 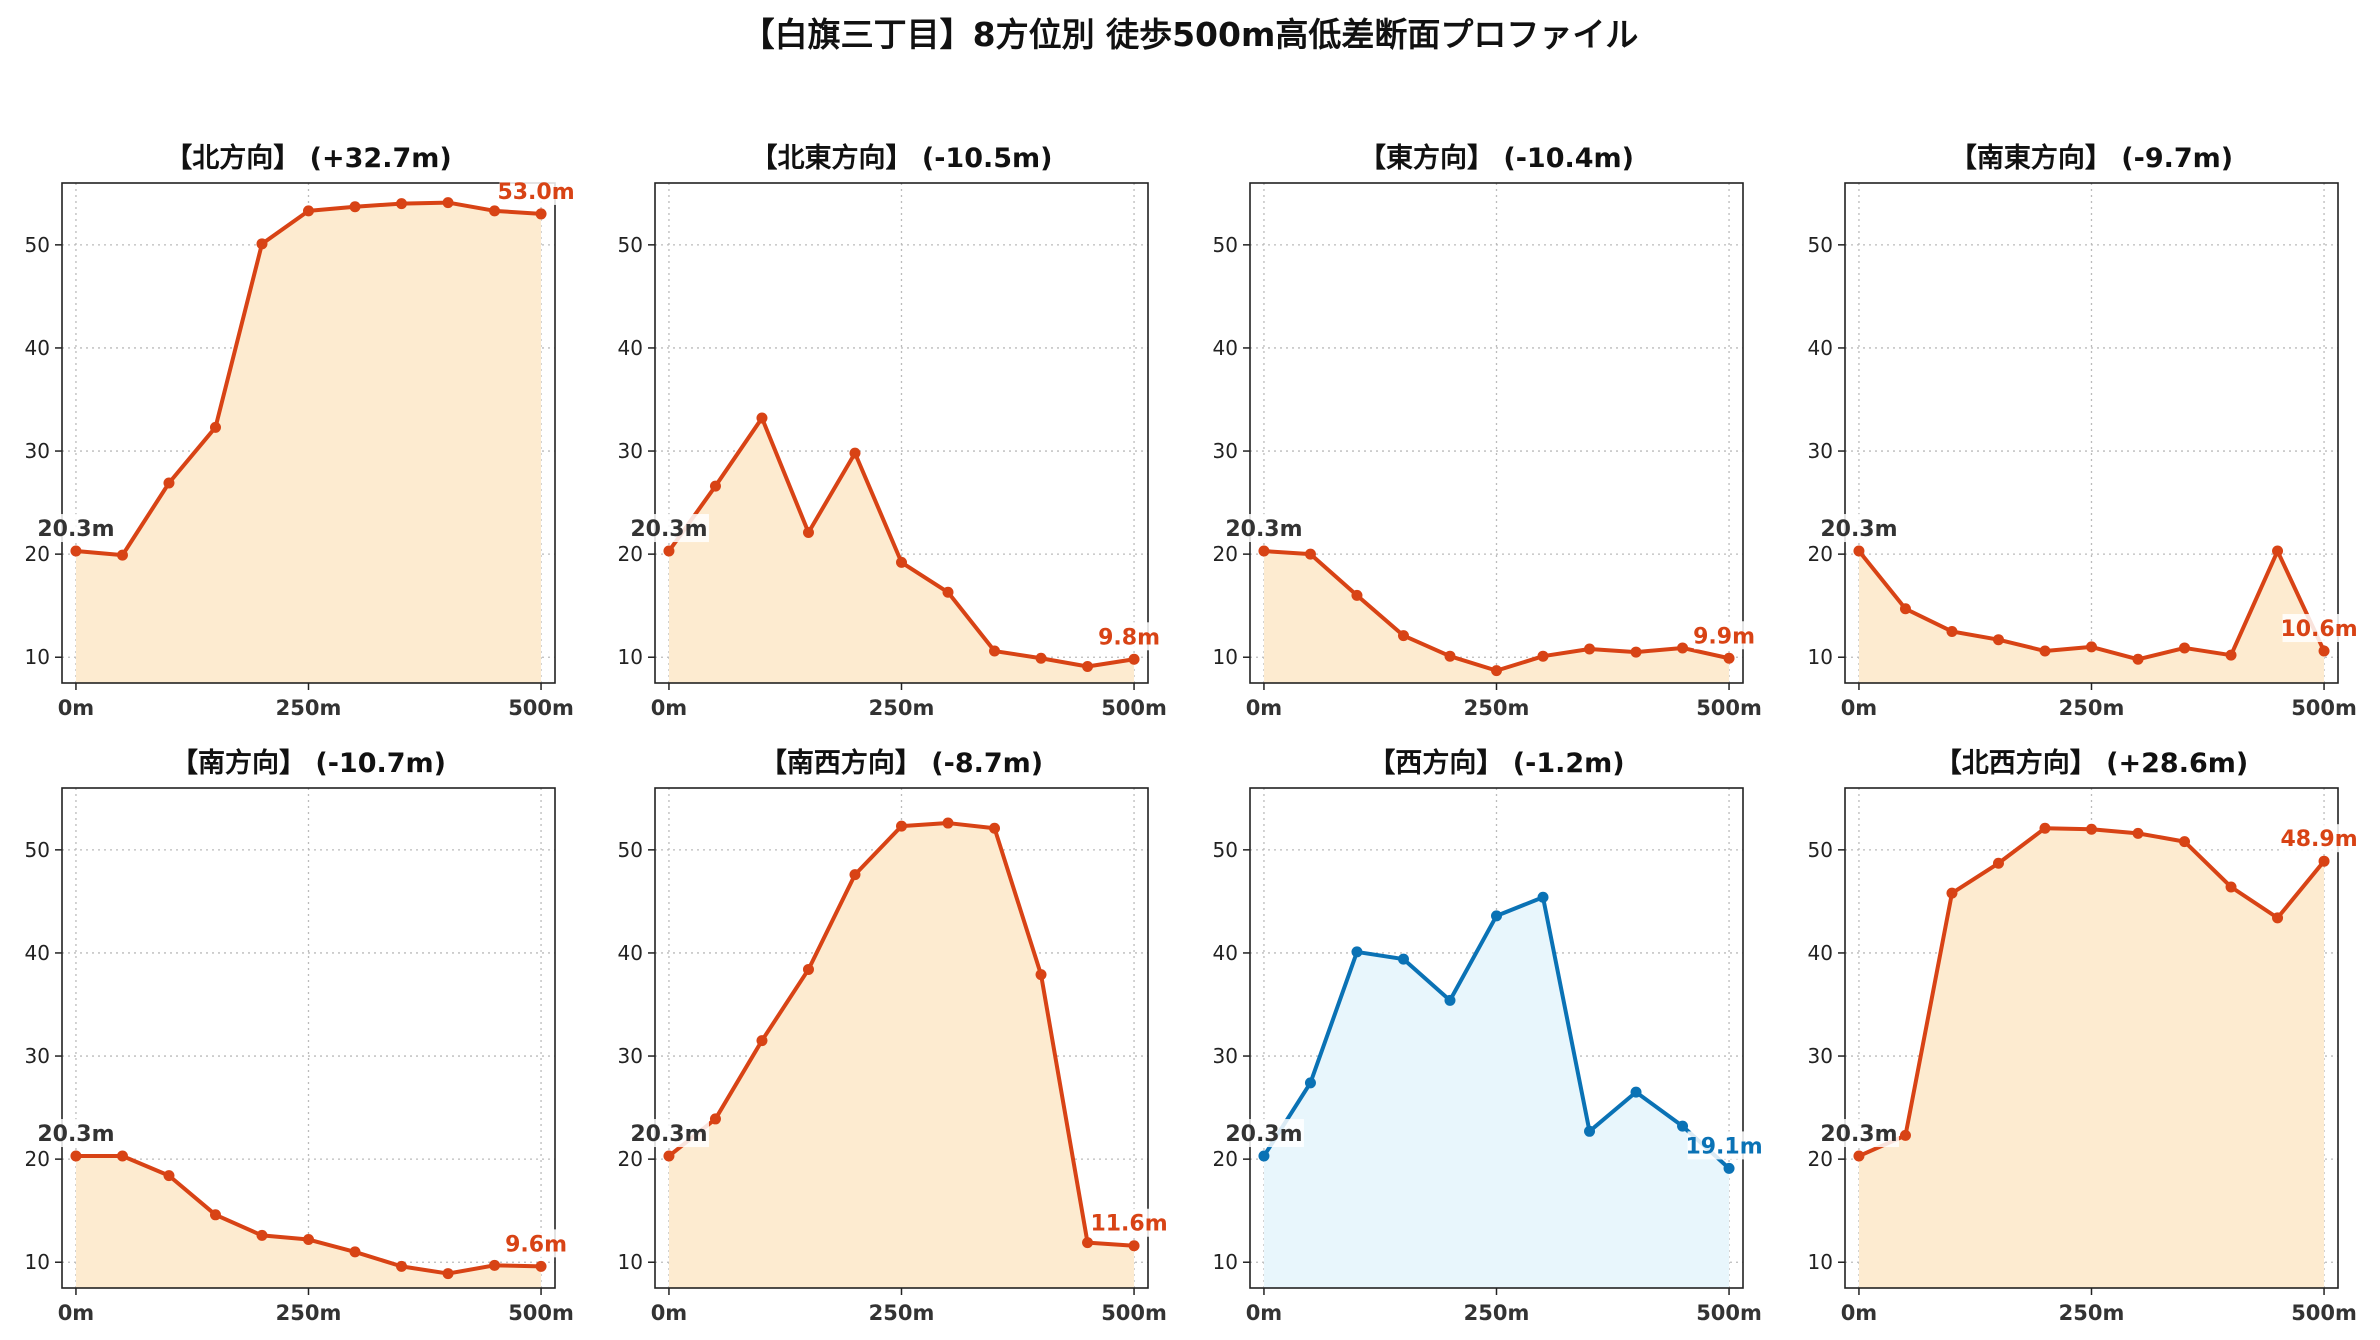 What do you see at coordinates (901, 158) in the screenshot?
I see `subplot-title: 【北東方向】 (-10.5m)` at bounding box center [901, 158].